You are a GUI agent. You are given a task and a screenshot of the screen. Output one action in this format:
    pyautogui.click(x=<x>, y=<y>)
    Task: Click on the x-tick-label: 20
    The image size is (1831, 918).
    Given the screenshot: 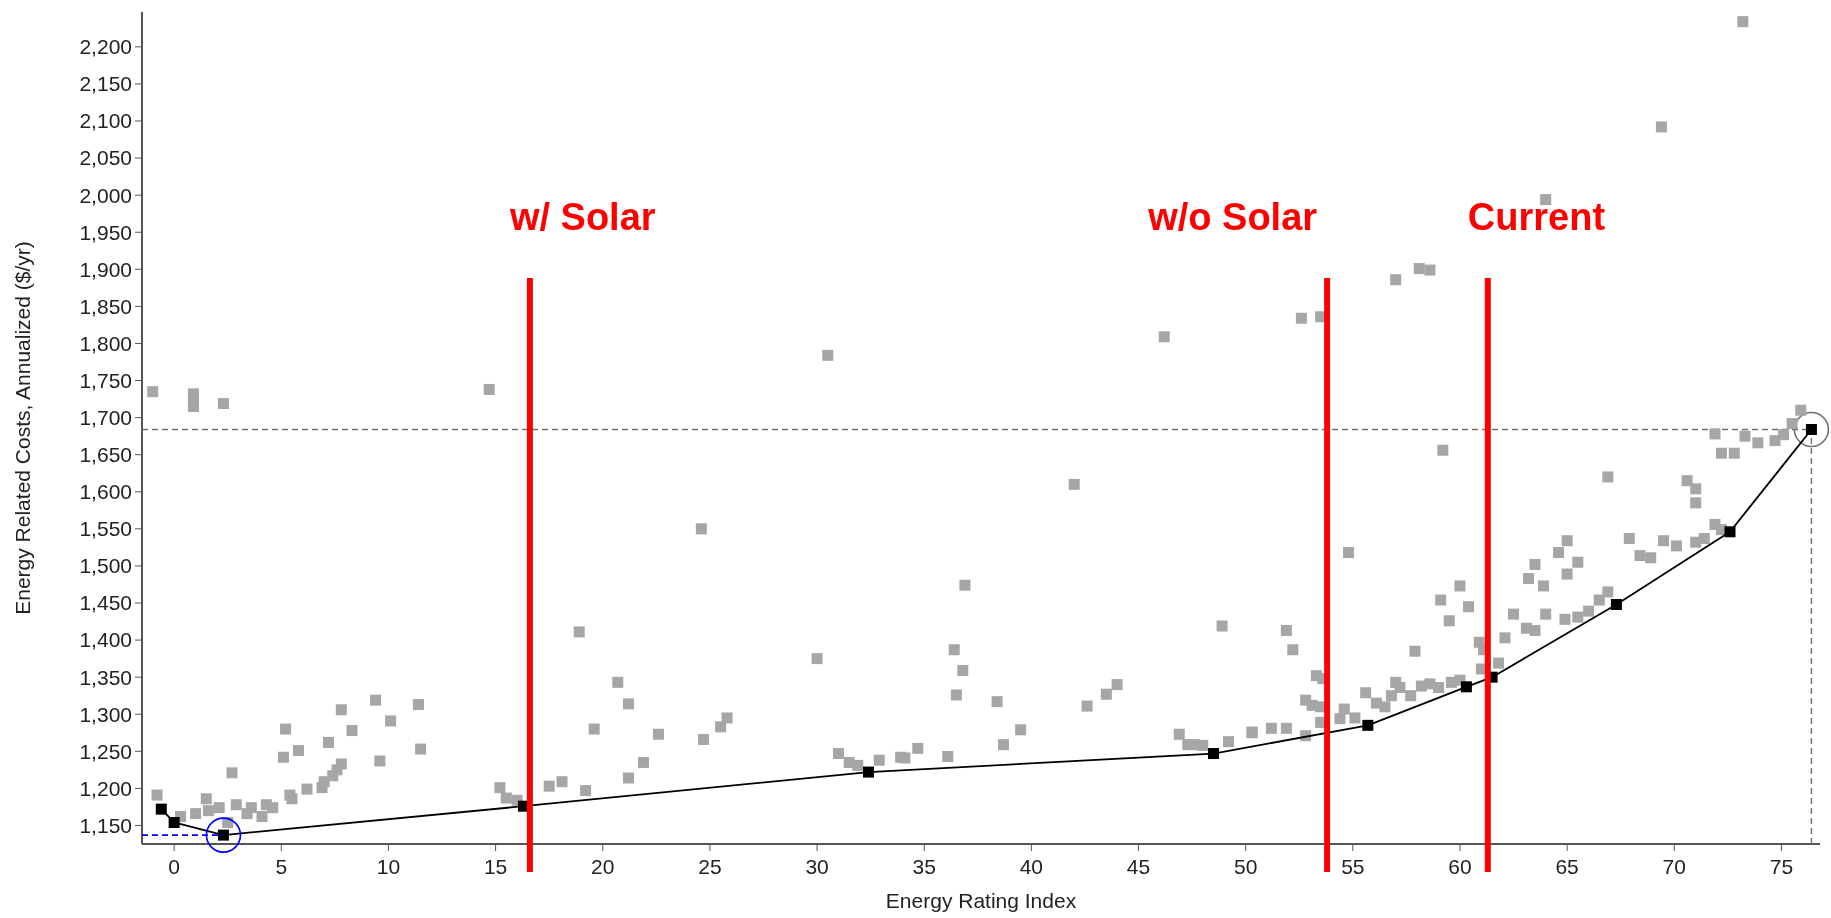 What is the action you would take?
    pyautogui.click(x=603, y=866)
    